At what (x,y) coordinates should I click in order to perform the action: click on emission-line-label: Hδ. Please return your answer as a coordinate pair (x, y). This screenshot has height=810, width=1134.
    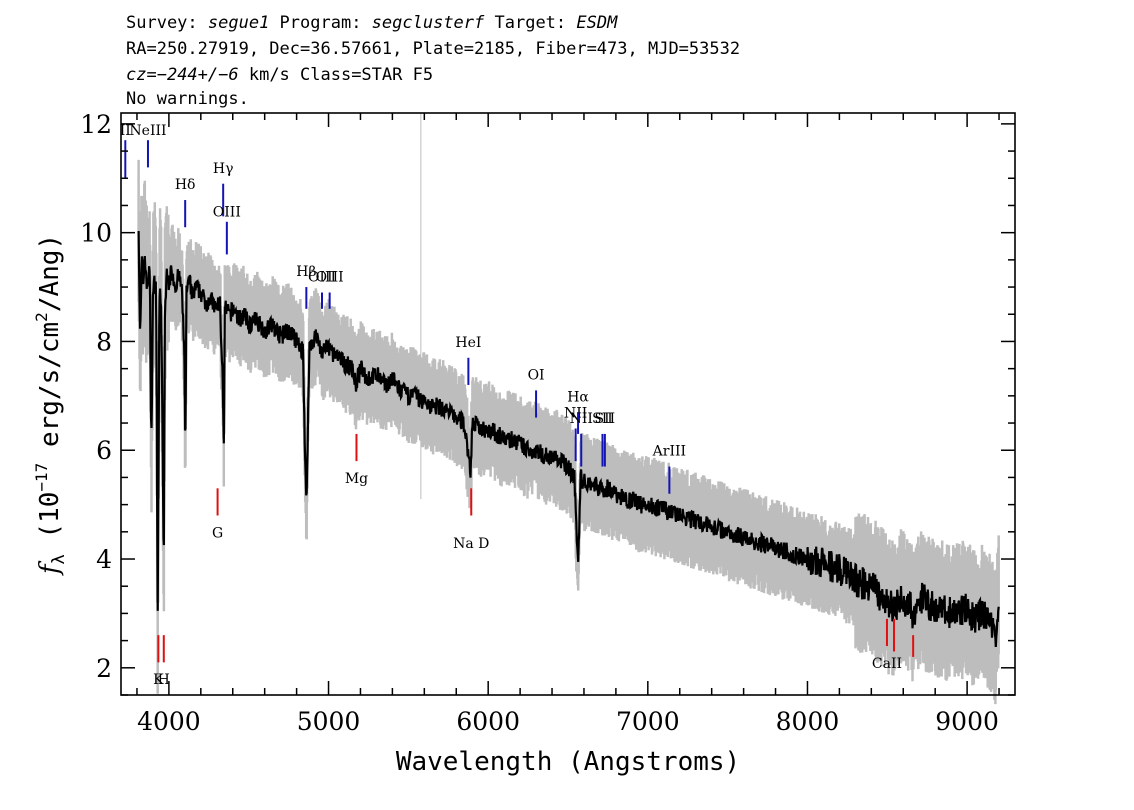
    Looking at the image, I should click on (185, 185).